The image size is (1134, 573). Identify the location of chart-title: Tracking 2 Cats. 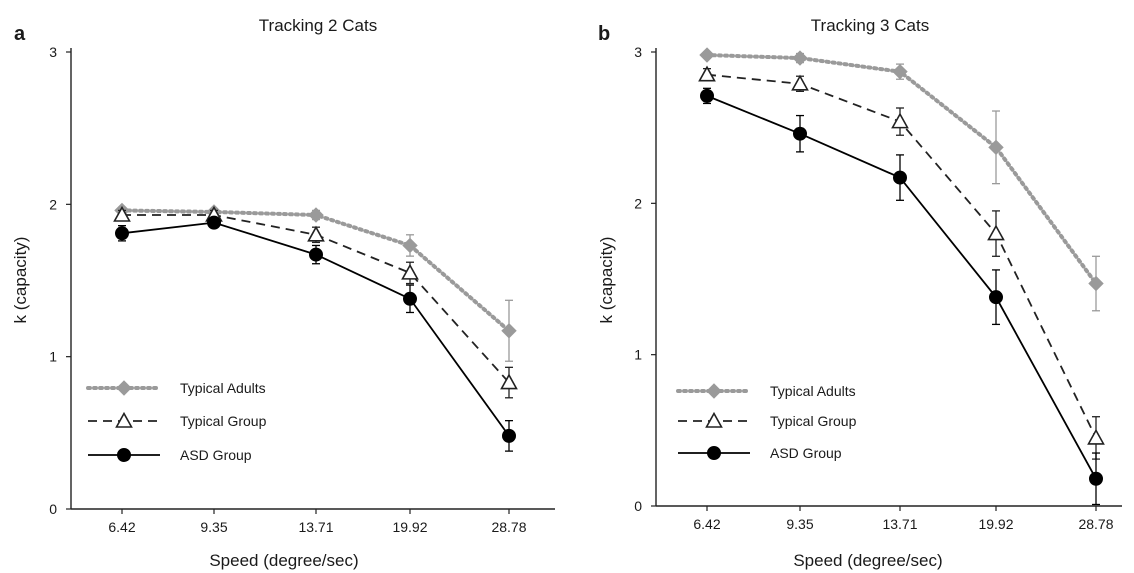
(318, 25).